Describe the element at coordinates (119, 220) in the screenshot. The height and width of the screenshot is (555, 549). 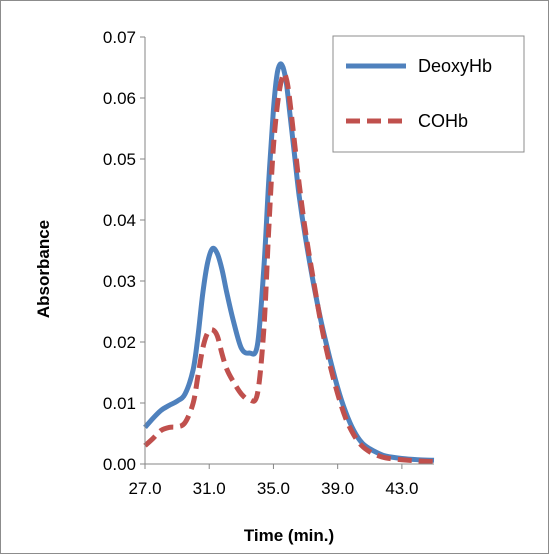
I see `y-tick-label: 0.04` at that location.